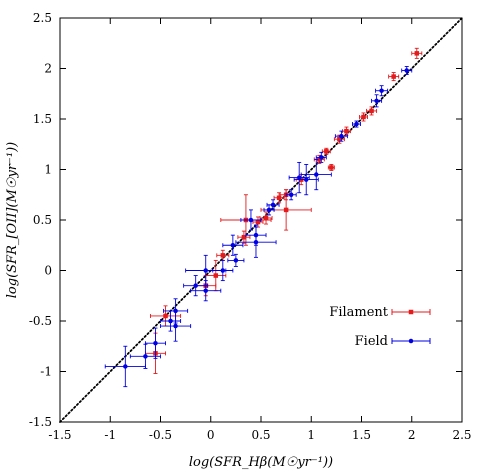  Describe the element at coordinates (461, 435) in the screenshot. I see `x-tick-label: 2.5` at that location.